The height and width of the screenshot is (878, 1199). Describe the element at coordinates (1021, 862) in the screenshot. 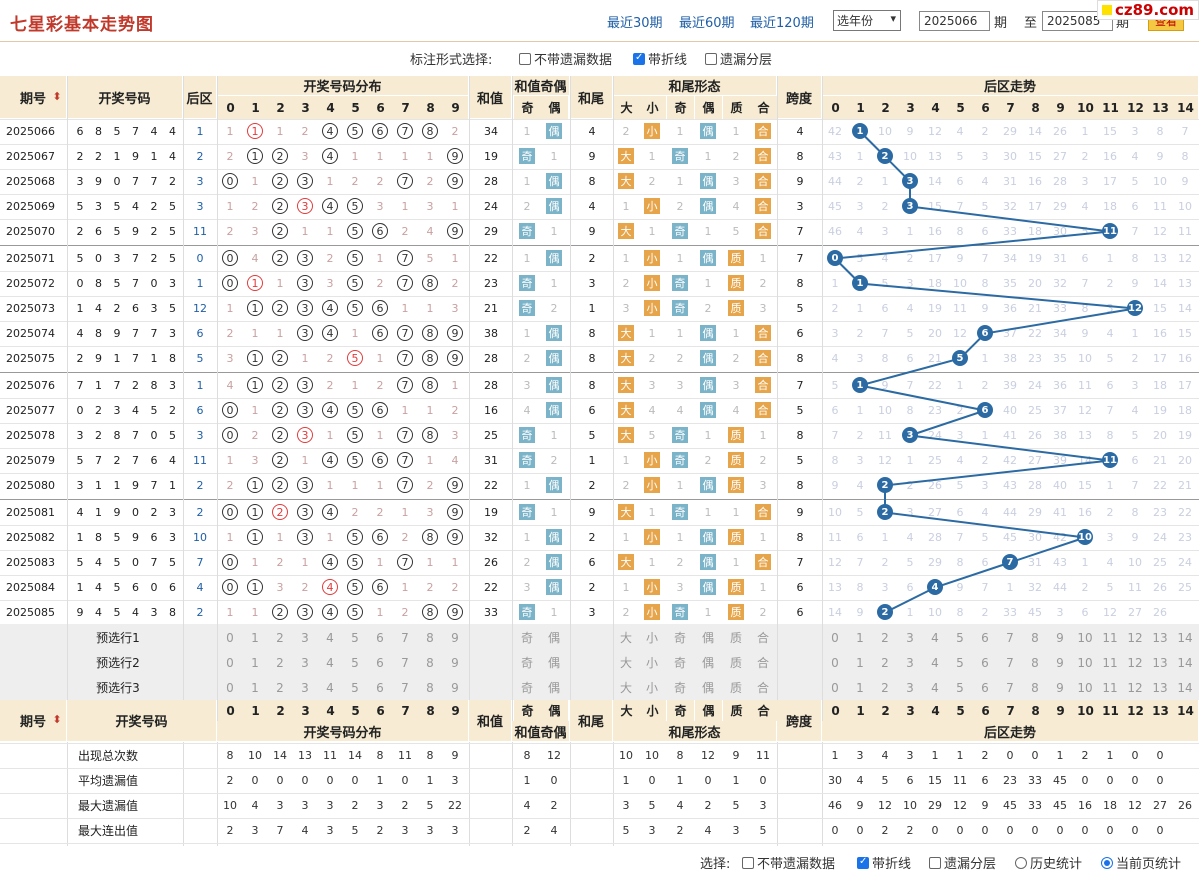

I see `radio-icon` at that location.